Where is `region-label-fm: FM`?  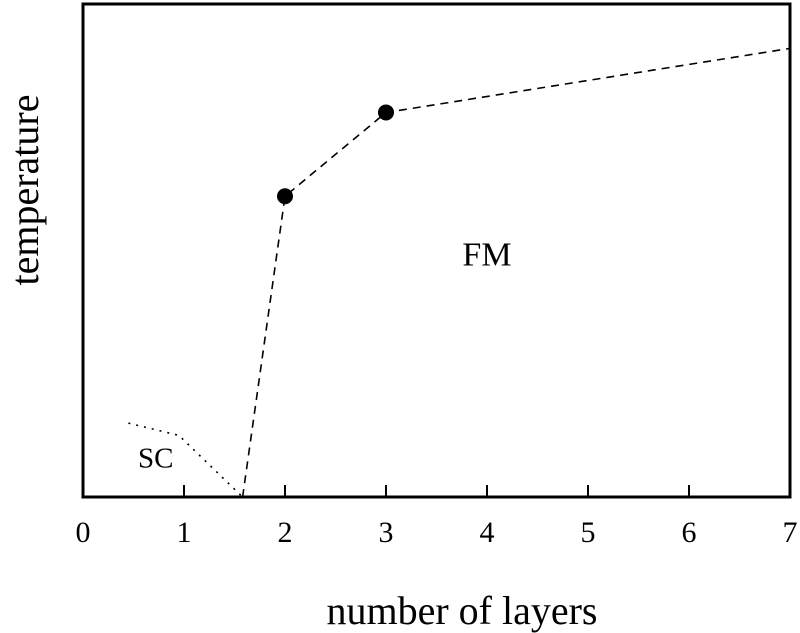
region-label-fm: FM is located at coordinates (486, 254).